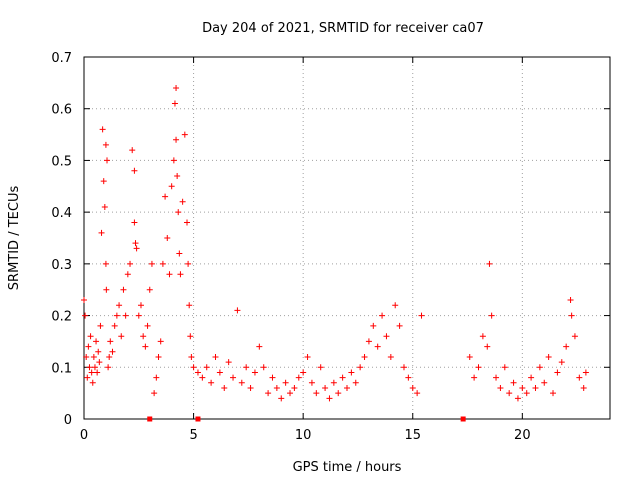  I want to click on x-tick-label: 5, so click(193, 435).